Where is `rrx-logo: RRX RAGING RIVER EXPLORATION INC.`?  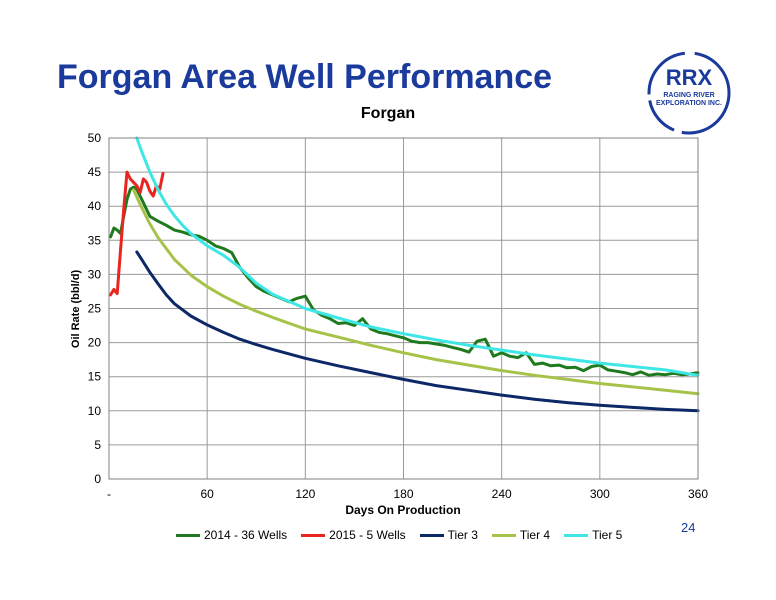
rrx-logo: RRX RAGING RIVER EXPLORATION INC. is located at coordinates (689, 93).